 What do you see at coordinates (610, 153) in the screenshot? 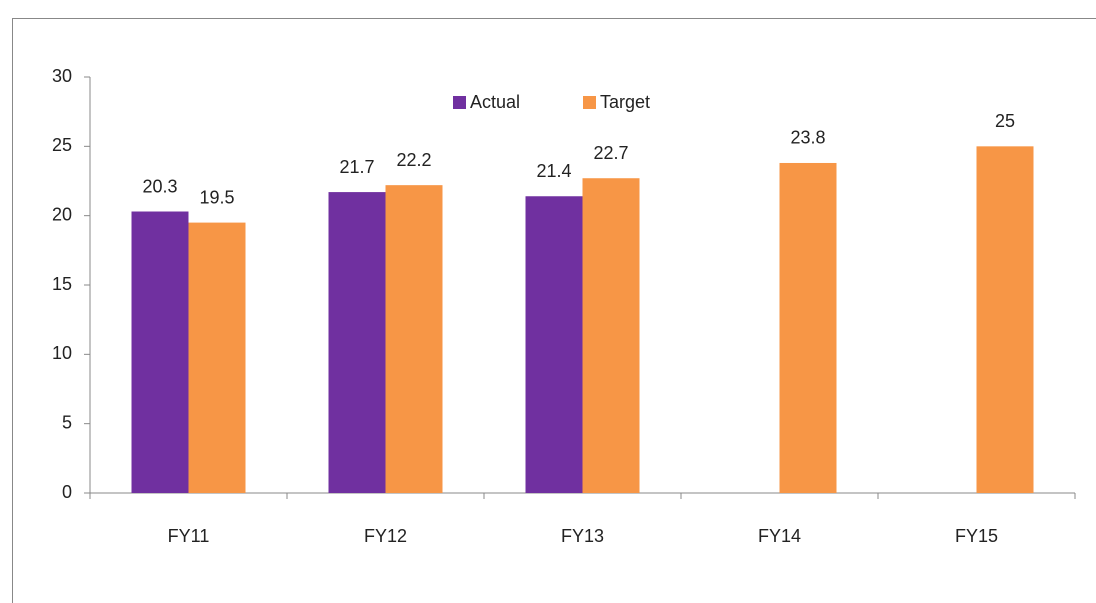
I see `data-label: 22.7` at bounding box center [610, 153].